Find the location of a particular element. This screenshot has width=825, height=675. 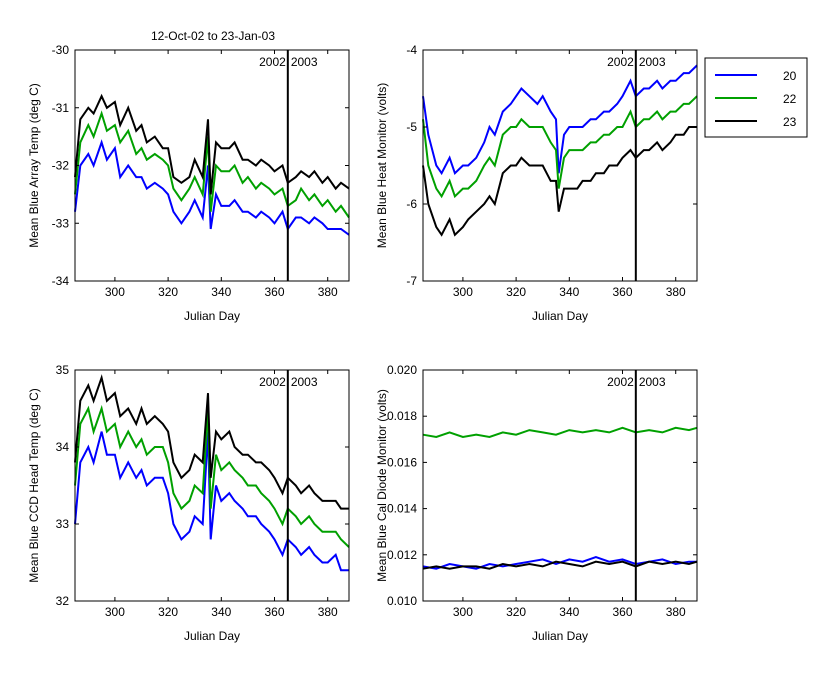

y-tick-label: 0.018 is located at coordinates (402, 416).